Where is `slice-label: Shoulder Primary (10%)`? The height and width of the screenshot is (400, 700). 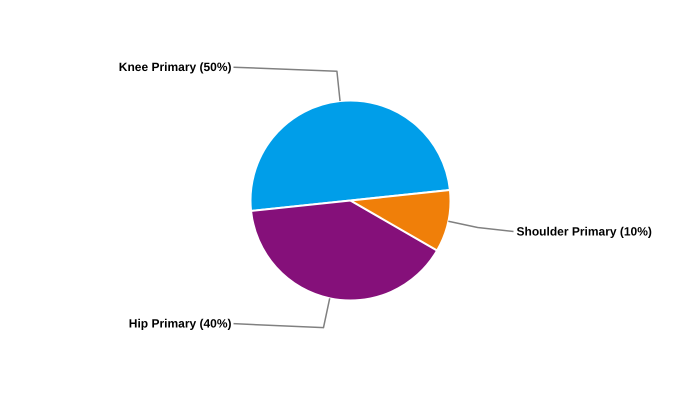 slice-label: Shoulder Primary (10%) is located at coordinates (584, 231).